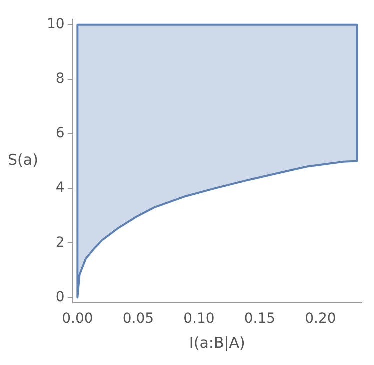 The image size is (374, 365). What do you see at coordinates (60, 297) in the screenshot?
I see `y-tick-label: 0` at bounding box center [60, 297].